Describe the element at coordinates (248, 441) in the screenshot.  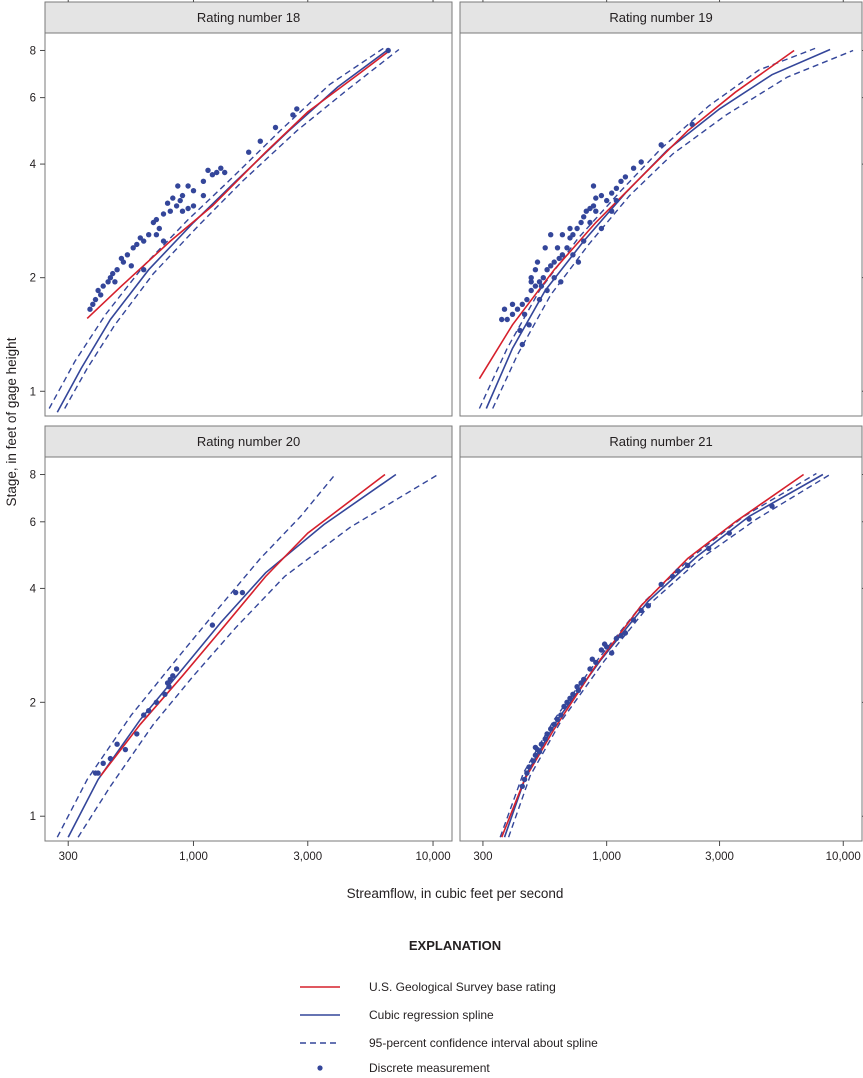
I see `panel-title: Rating number 20` at that location.